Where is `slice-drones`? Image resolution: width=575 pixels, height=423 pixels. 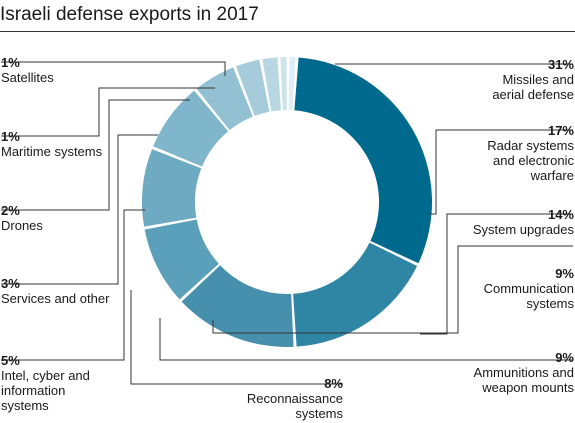 slice-drones is located at coordinates (271, 84).